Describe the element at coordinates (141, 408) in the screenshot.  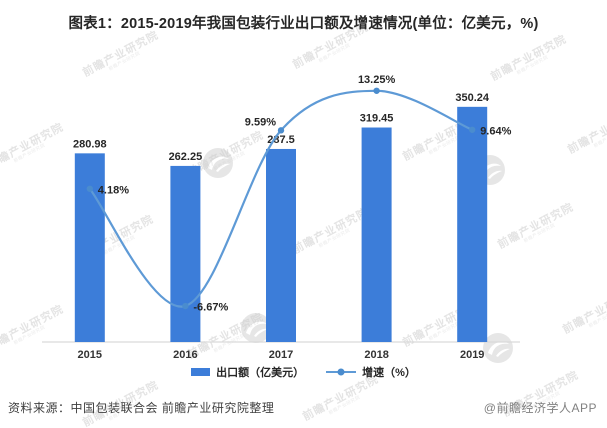
I see `source-note: 资料来源：中国包装联合会 前瞻产业研究院整理` at that location.